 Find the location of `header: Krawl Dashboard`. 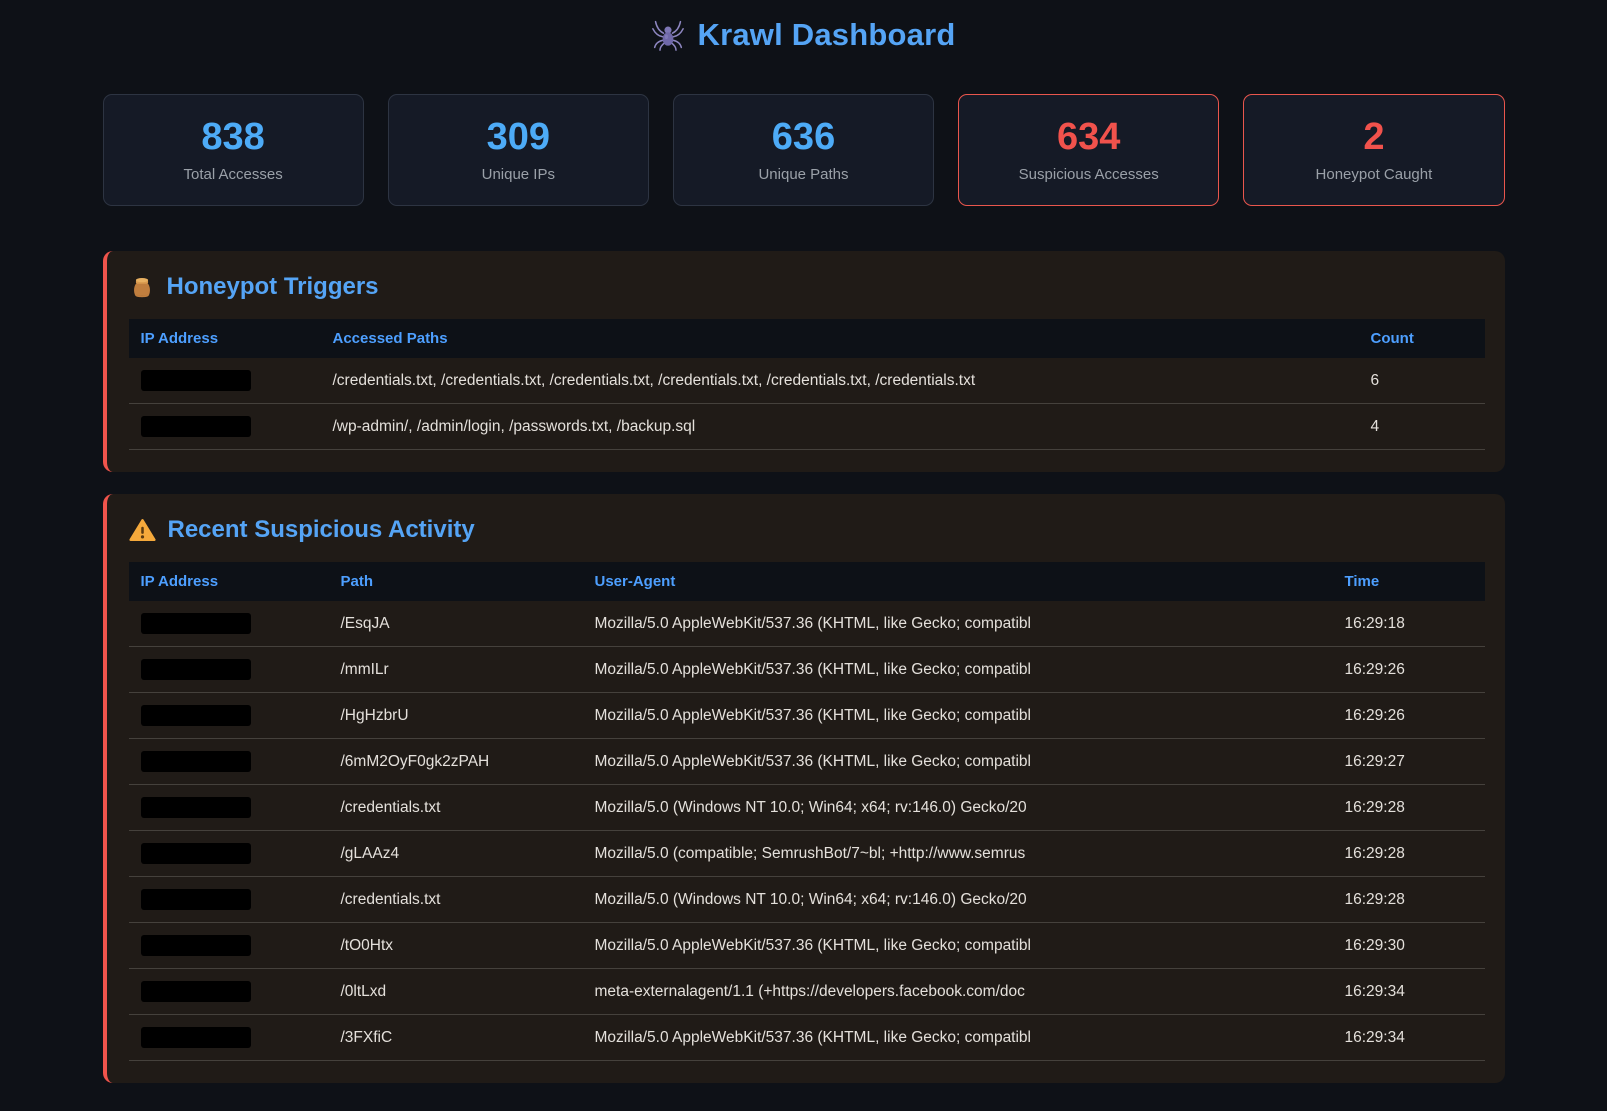

header: Krawl Dashboard is located at coordinates (804, 28).